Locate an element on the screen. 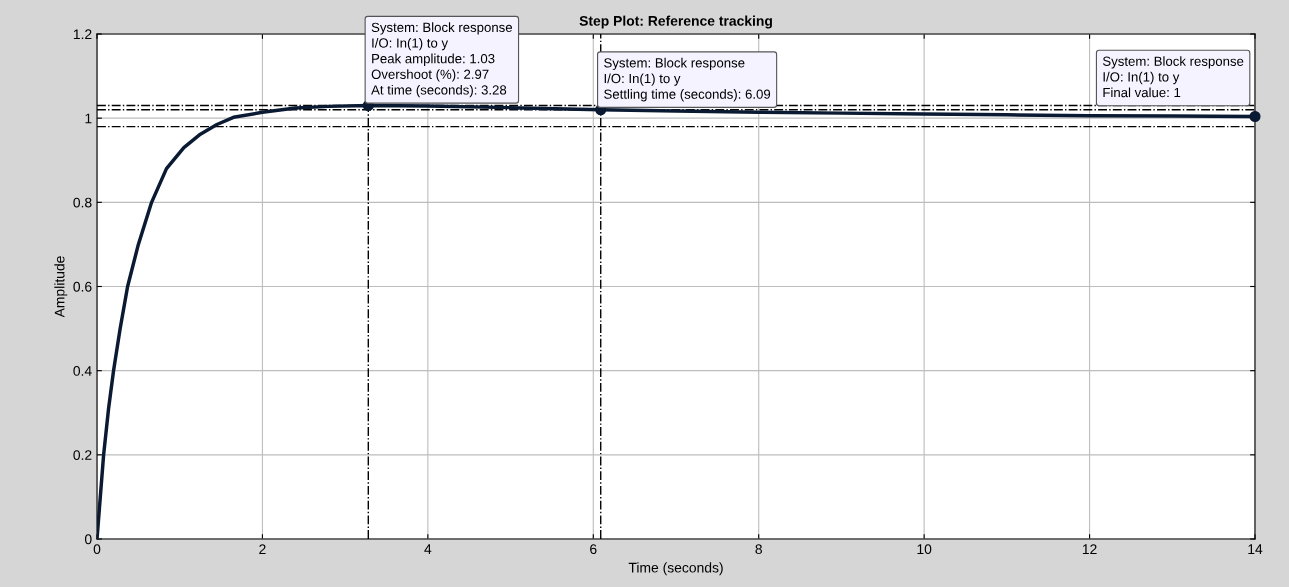  y-tick-label: 1.2 is located at coordinates (82, 34).